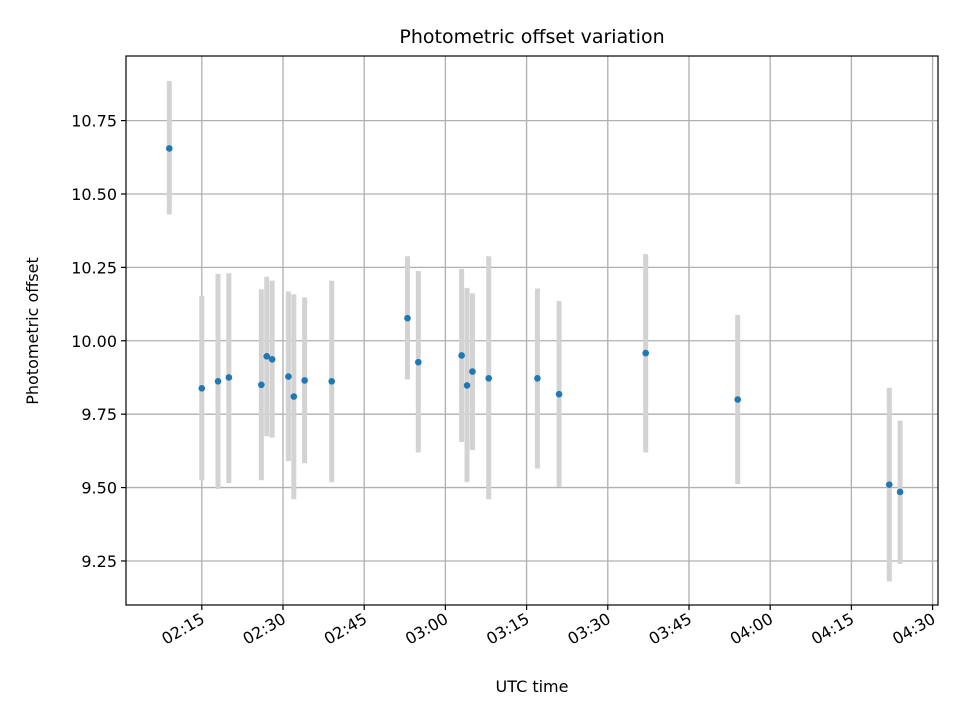 The height and width of the screenshot is (720, 960). What do you see at coordinates (99, 414) in the screenshot?
I see `y-tick-label: 9.75` at bounding box center [99, 414].